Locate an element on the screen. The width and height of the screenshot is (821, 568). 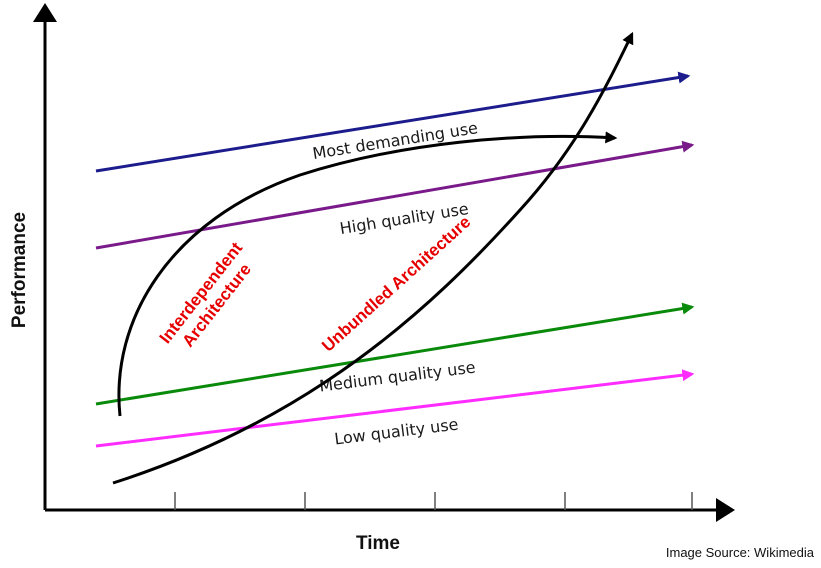
x-axis is located at coordinates (390, 510).